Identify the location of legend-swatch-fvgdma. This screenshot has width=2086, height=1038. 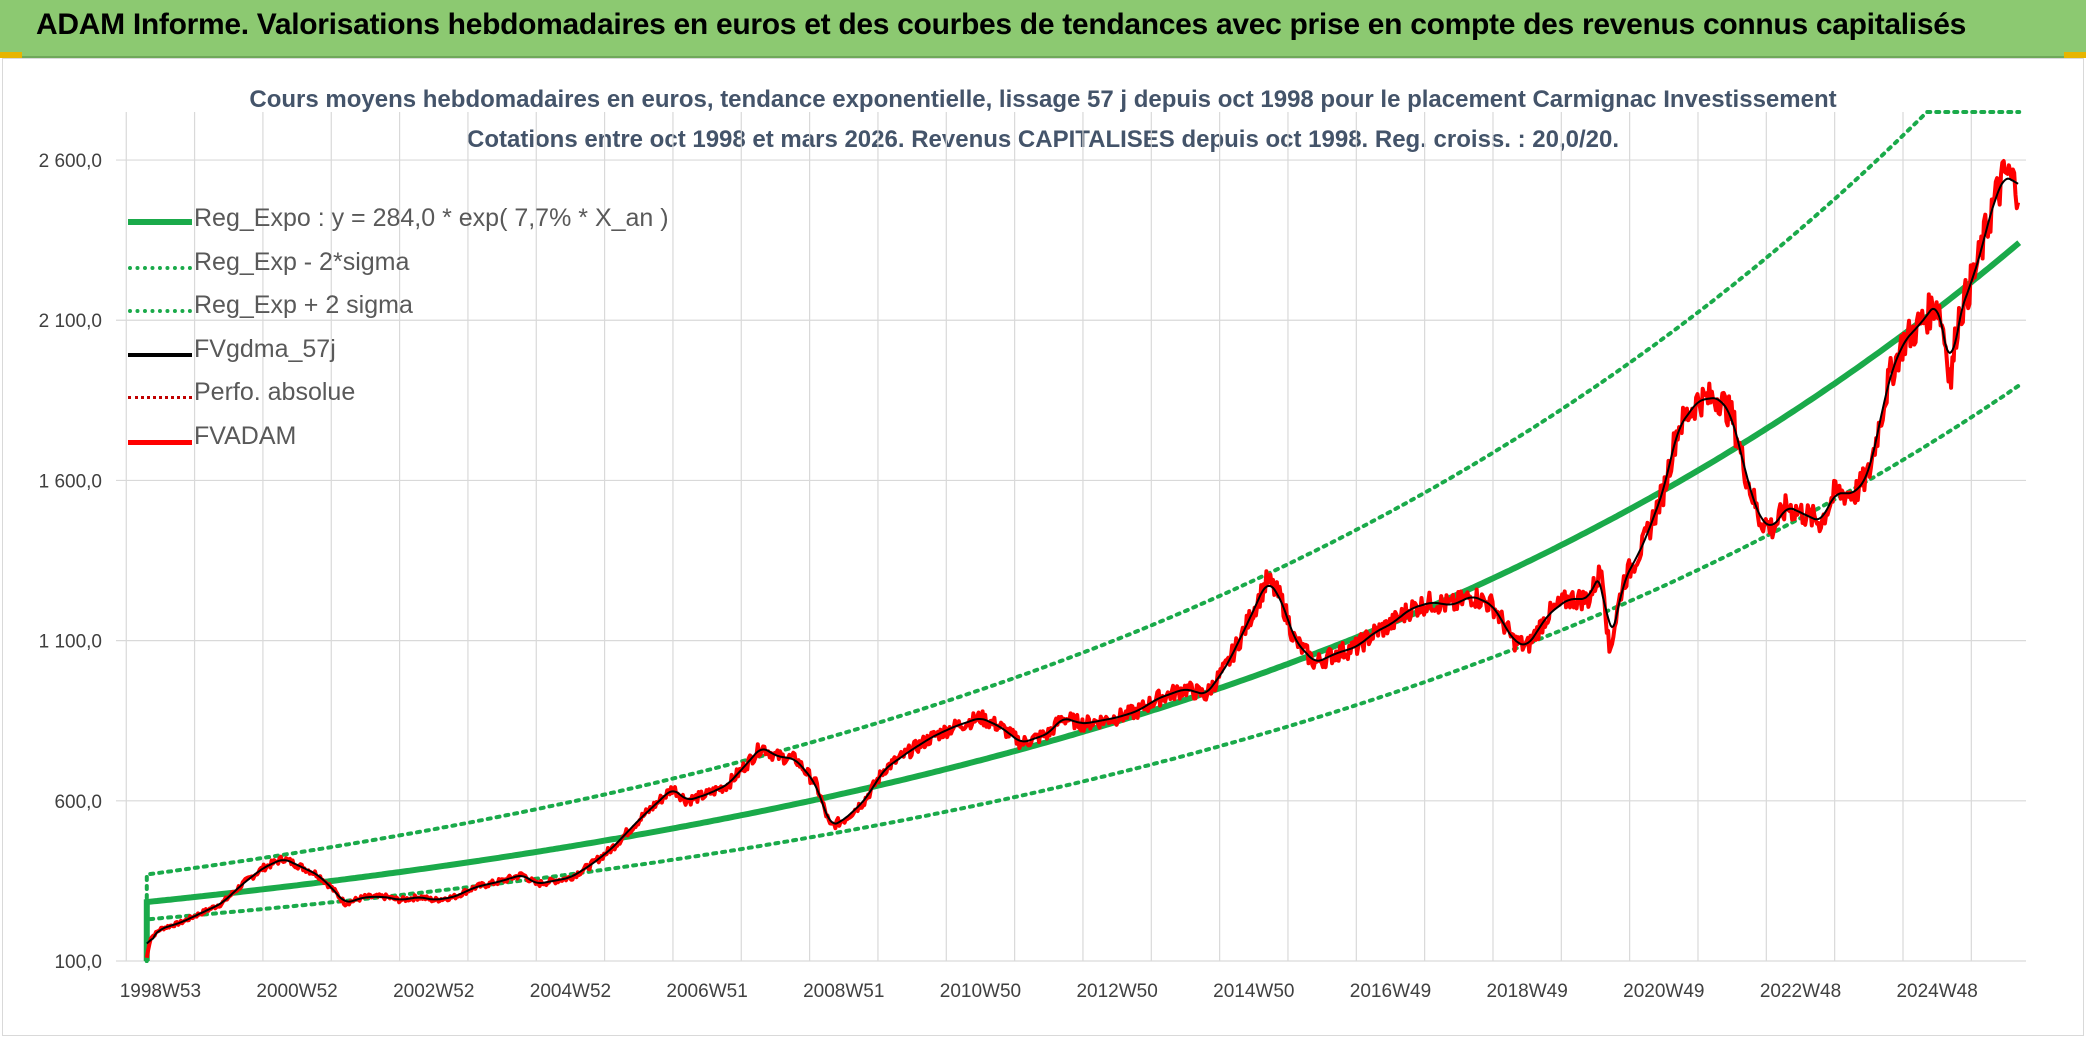
(160, 354).